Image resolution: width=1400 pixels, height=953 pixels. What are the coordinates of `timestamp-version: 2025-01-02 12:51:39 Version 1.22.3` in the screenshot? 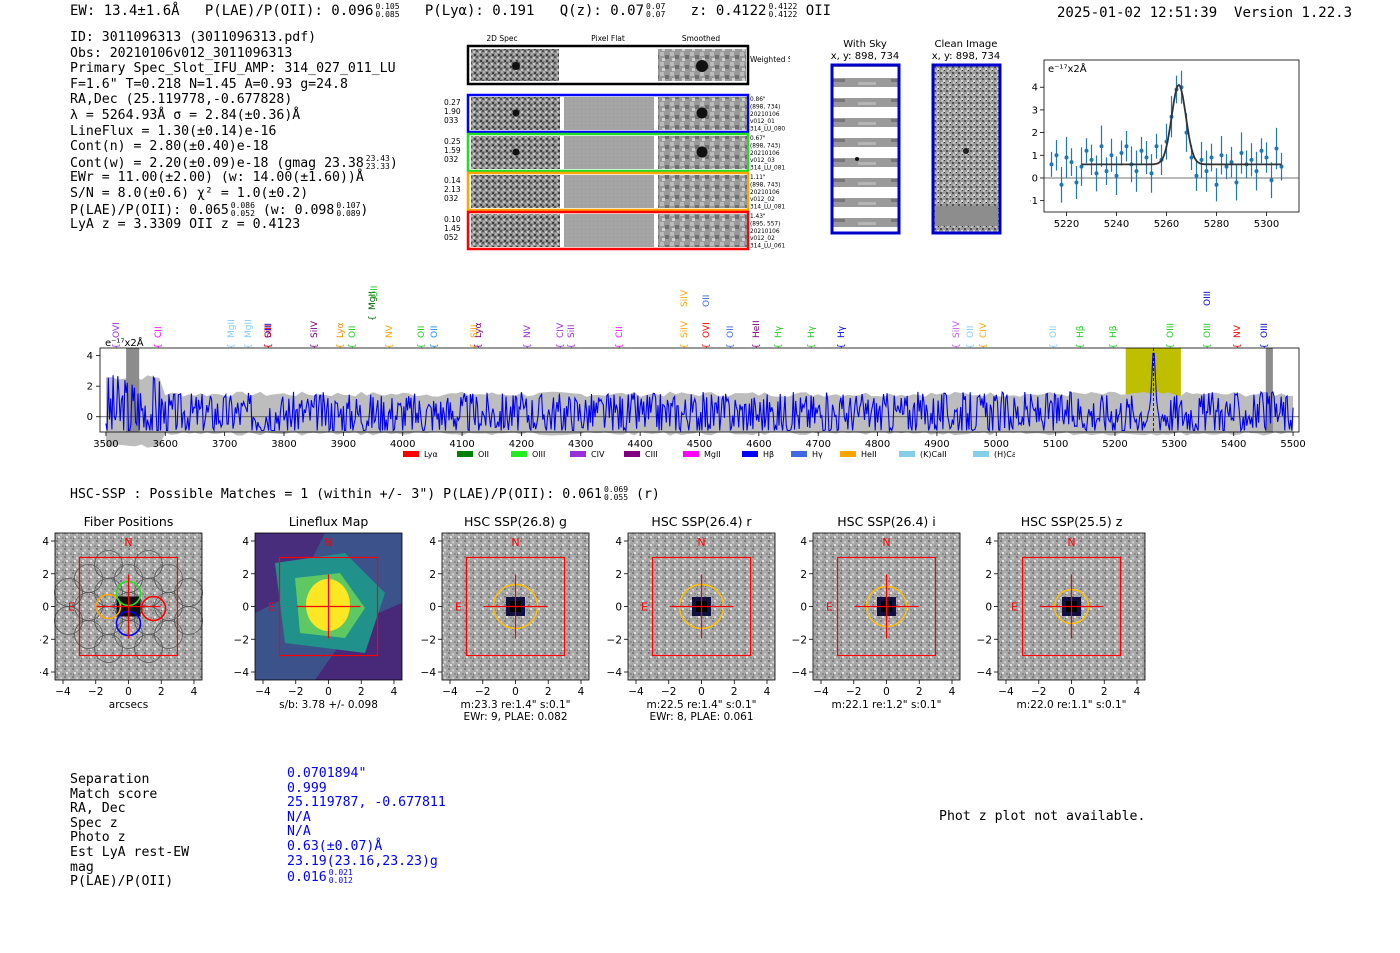 It's located at (1204, 13).